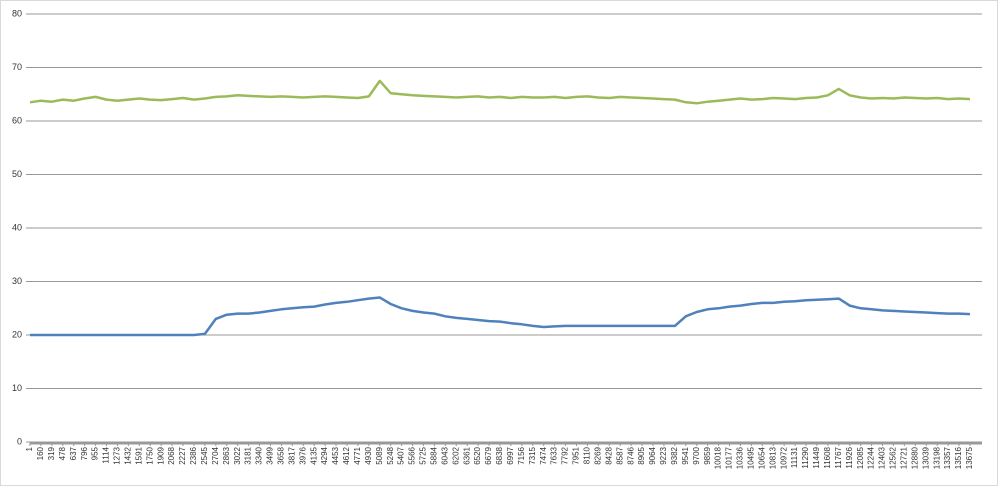  Describe the element at coordinates (772, 457) in the screenshot. I see `x-tick-label: 10813` at that location.